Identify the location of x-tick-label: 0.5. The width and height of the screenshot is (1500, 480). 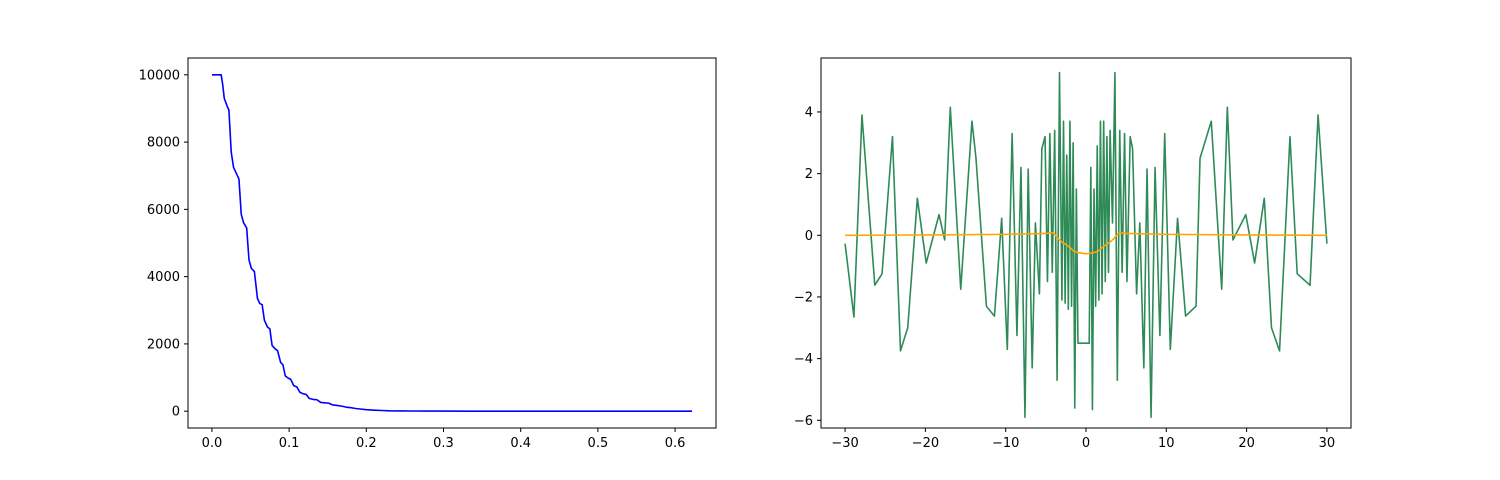
(598, 443).